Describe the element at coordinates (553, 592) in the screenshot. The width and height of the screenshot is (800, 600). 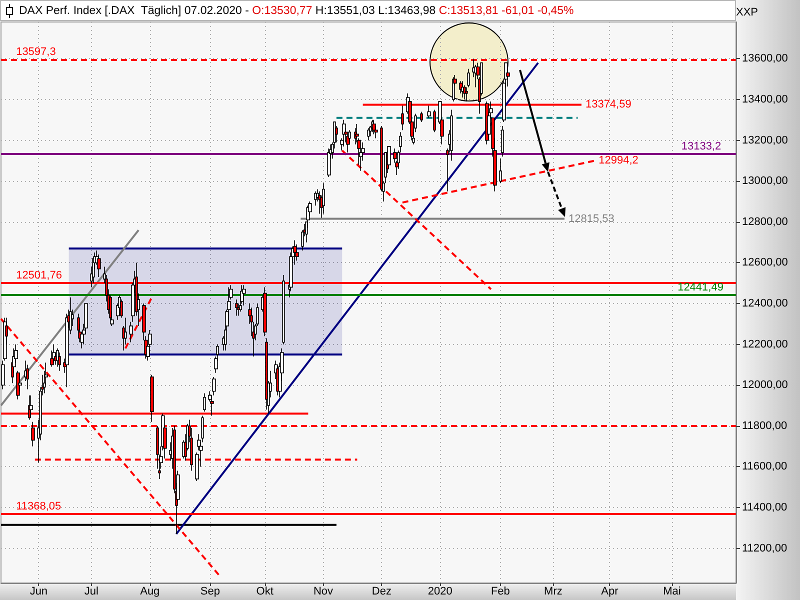
I see `x-tick-label: Mrz` at that location.